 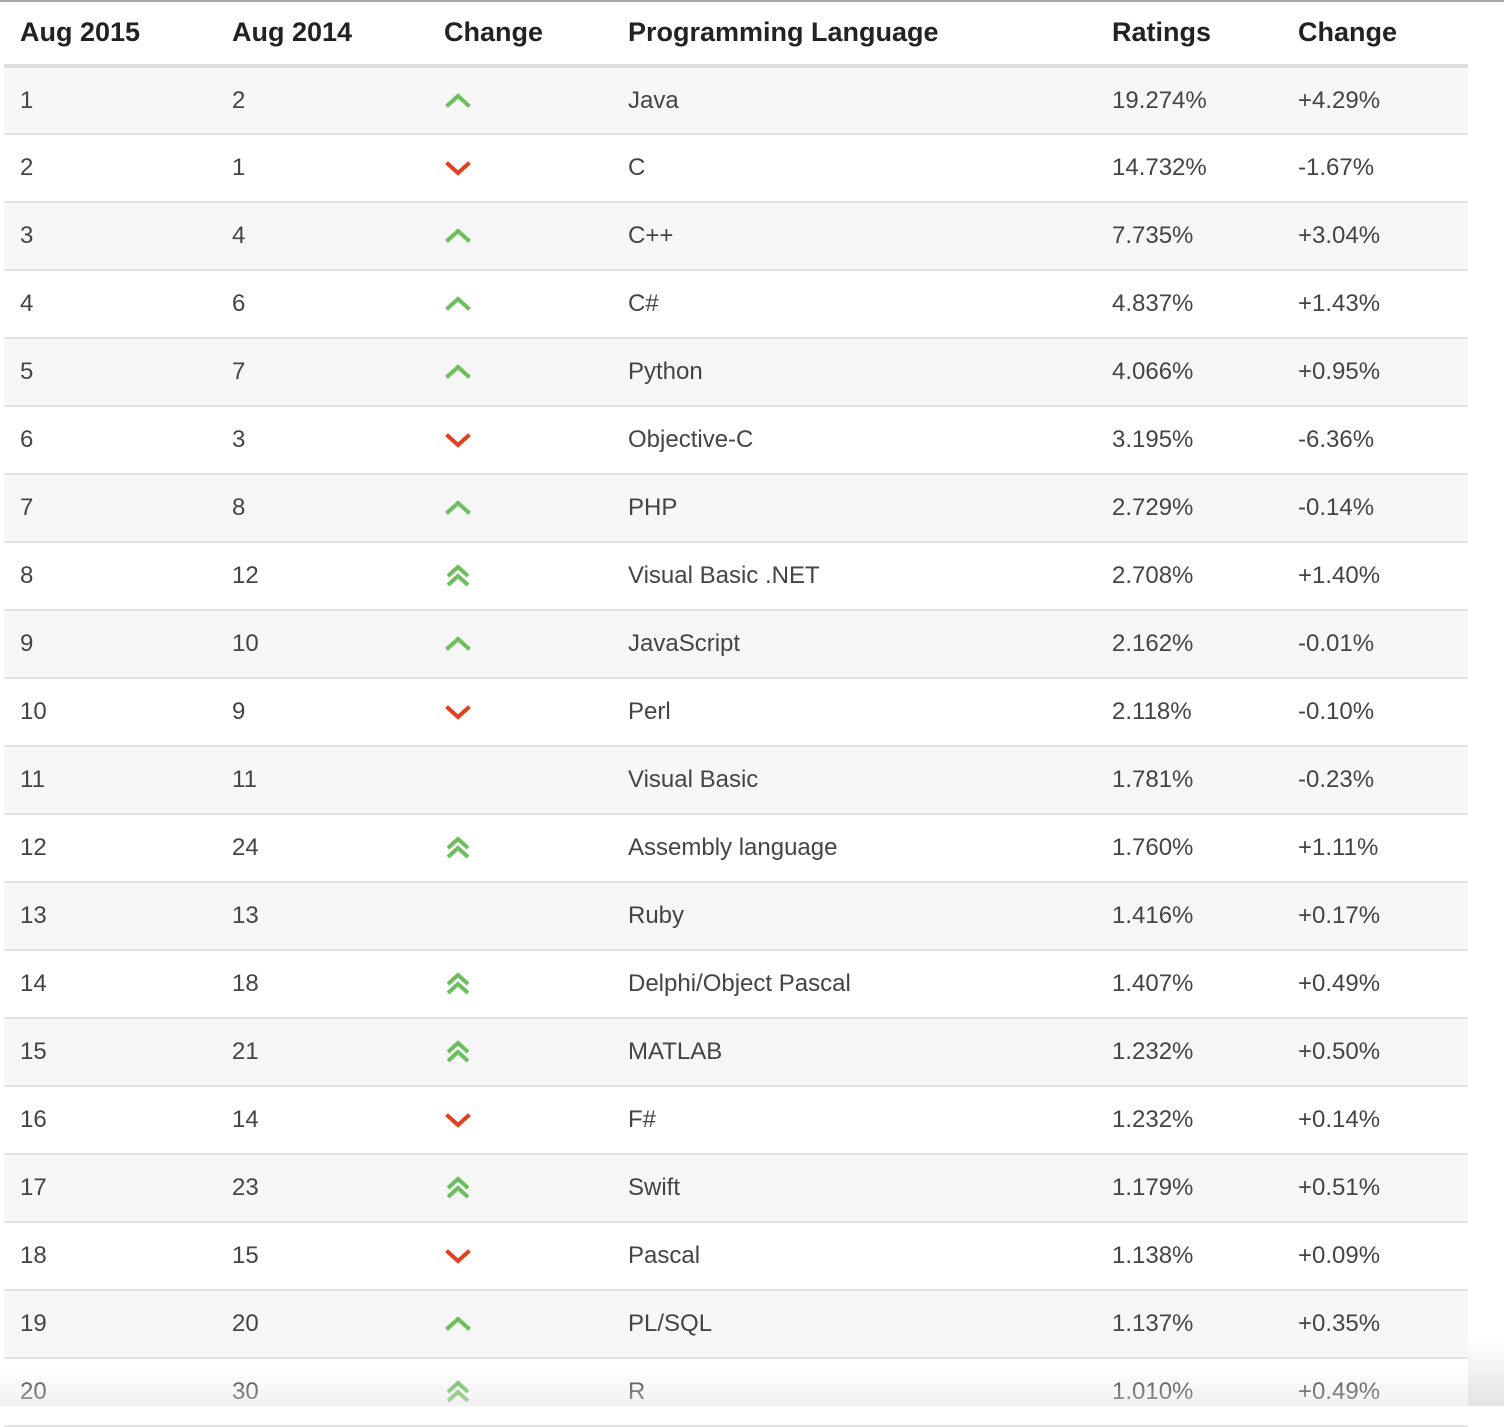 What do you see at coordinates (1189, 576) in the screenshot?
I see `cell-rating: 2.708%` at bounding box center [1189, 576].